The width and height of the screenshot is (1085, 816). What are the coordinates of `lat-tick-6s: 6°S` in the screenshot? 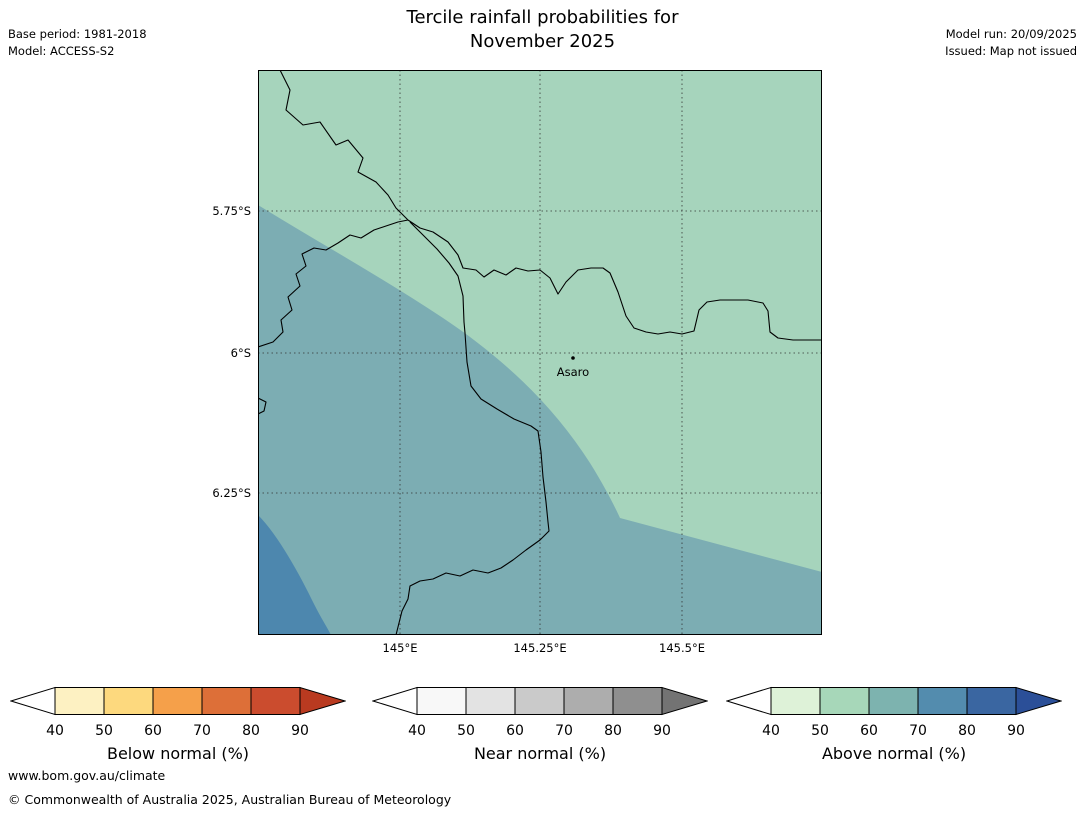 It's located at (240, 353).